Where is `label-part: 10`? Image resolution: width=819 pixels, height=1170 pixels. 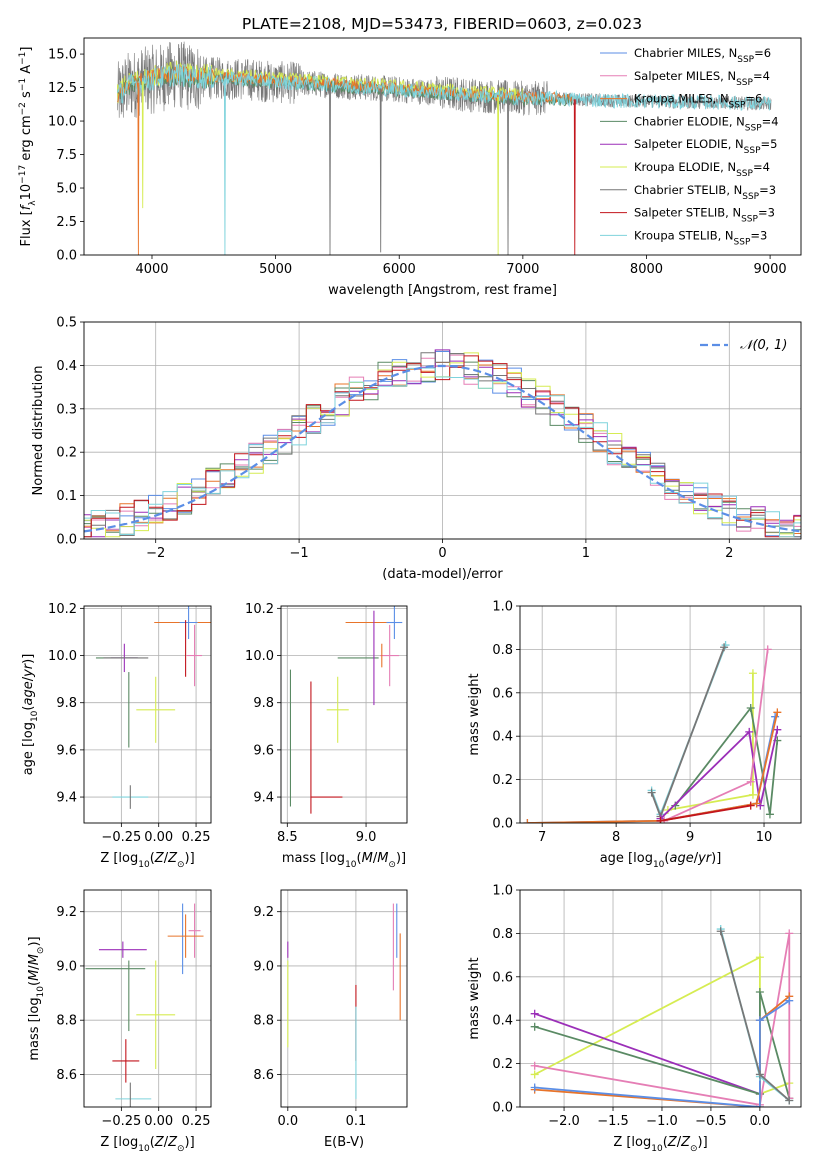 label-part: 10 is located at coordinates (144, 1149).